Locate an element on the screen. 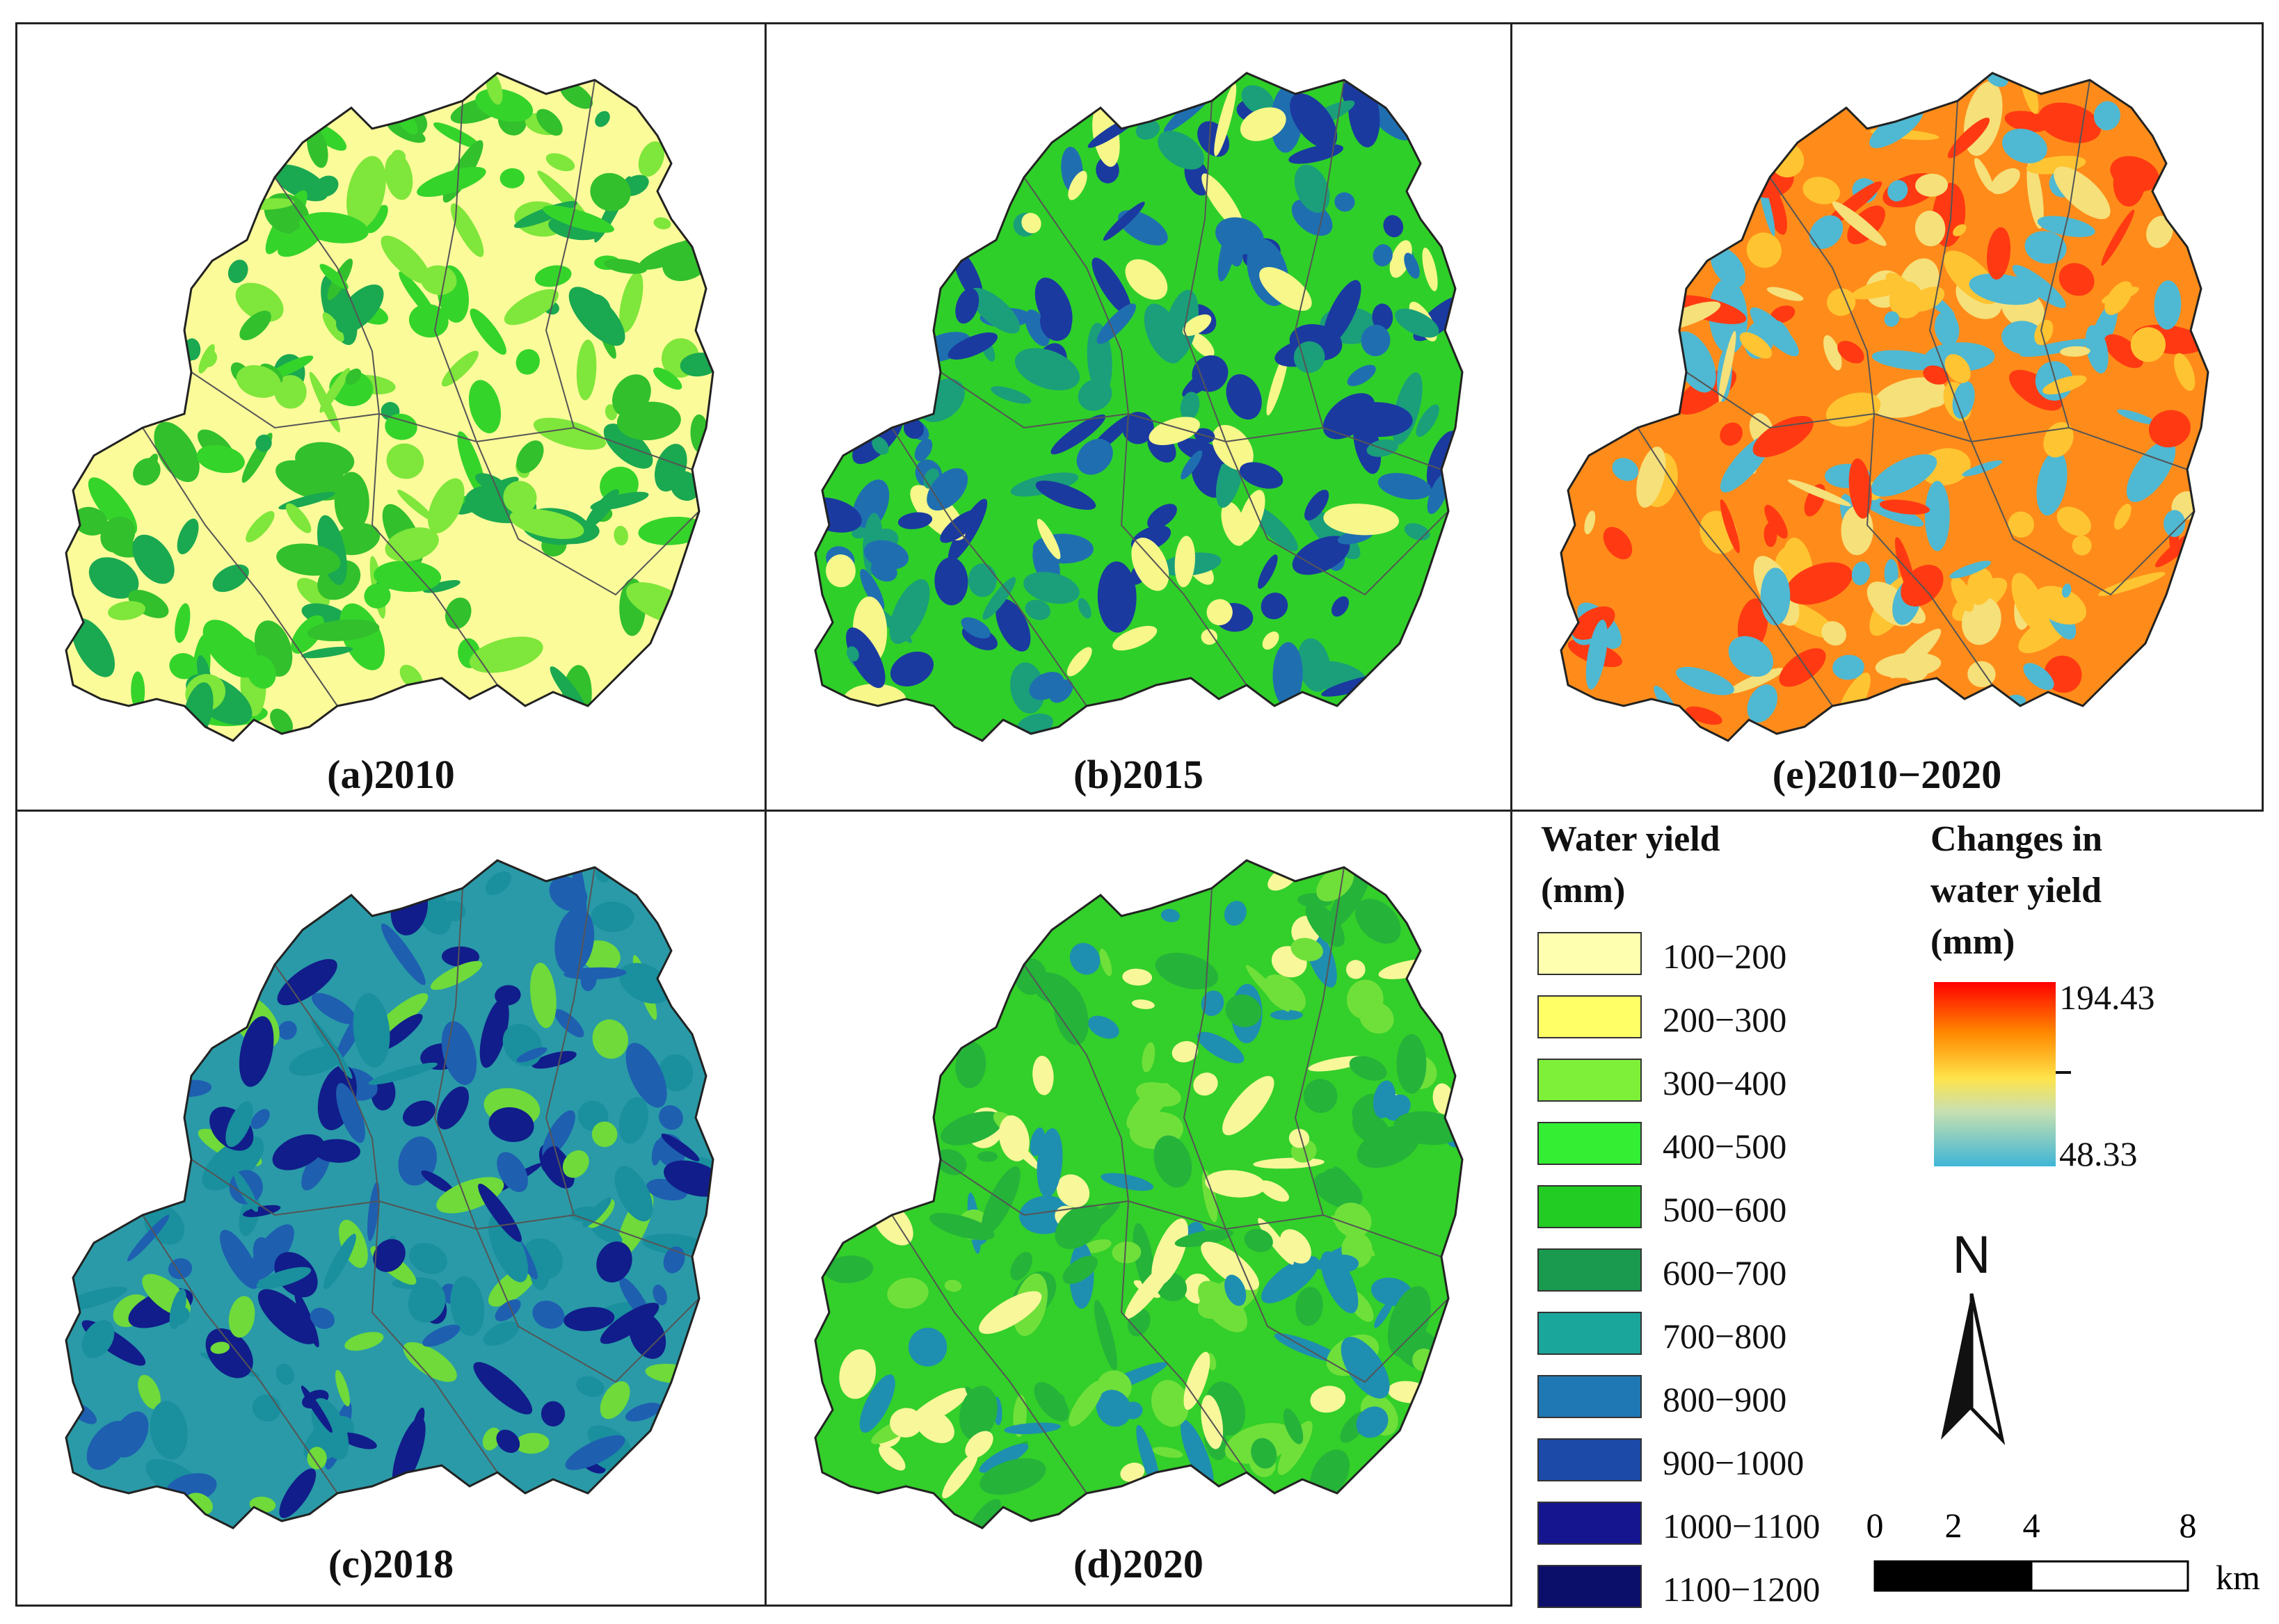 The image size is (2279, 1624). legend-label: 600−700 is located at coordinates (1725, 1273).